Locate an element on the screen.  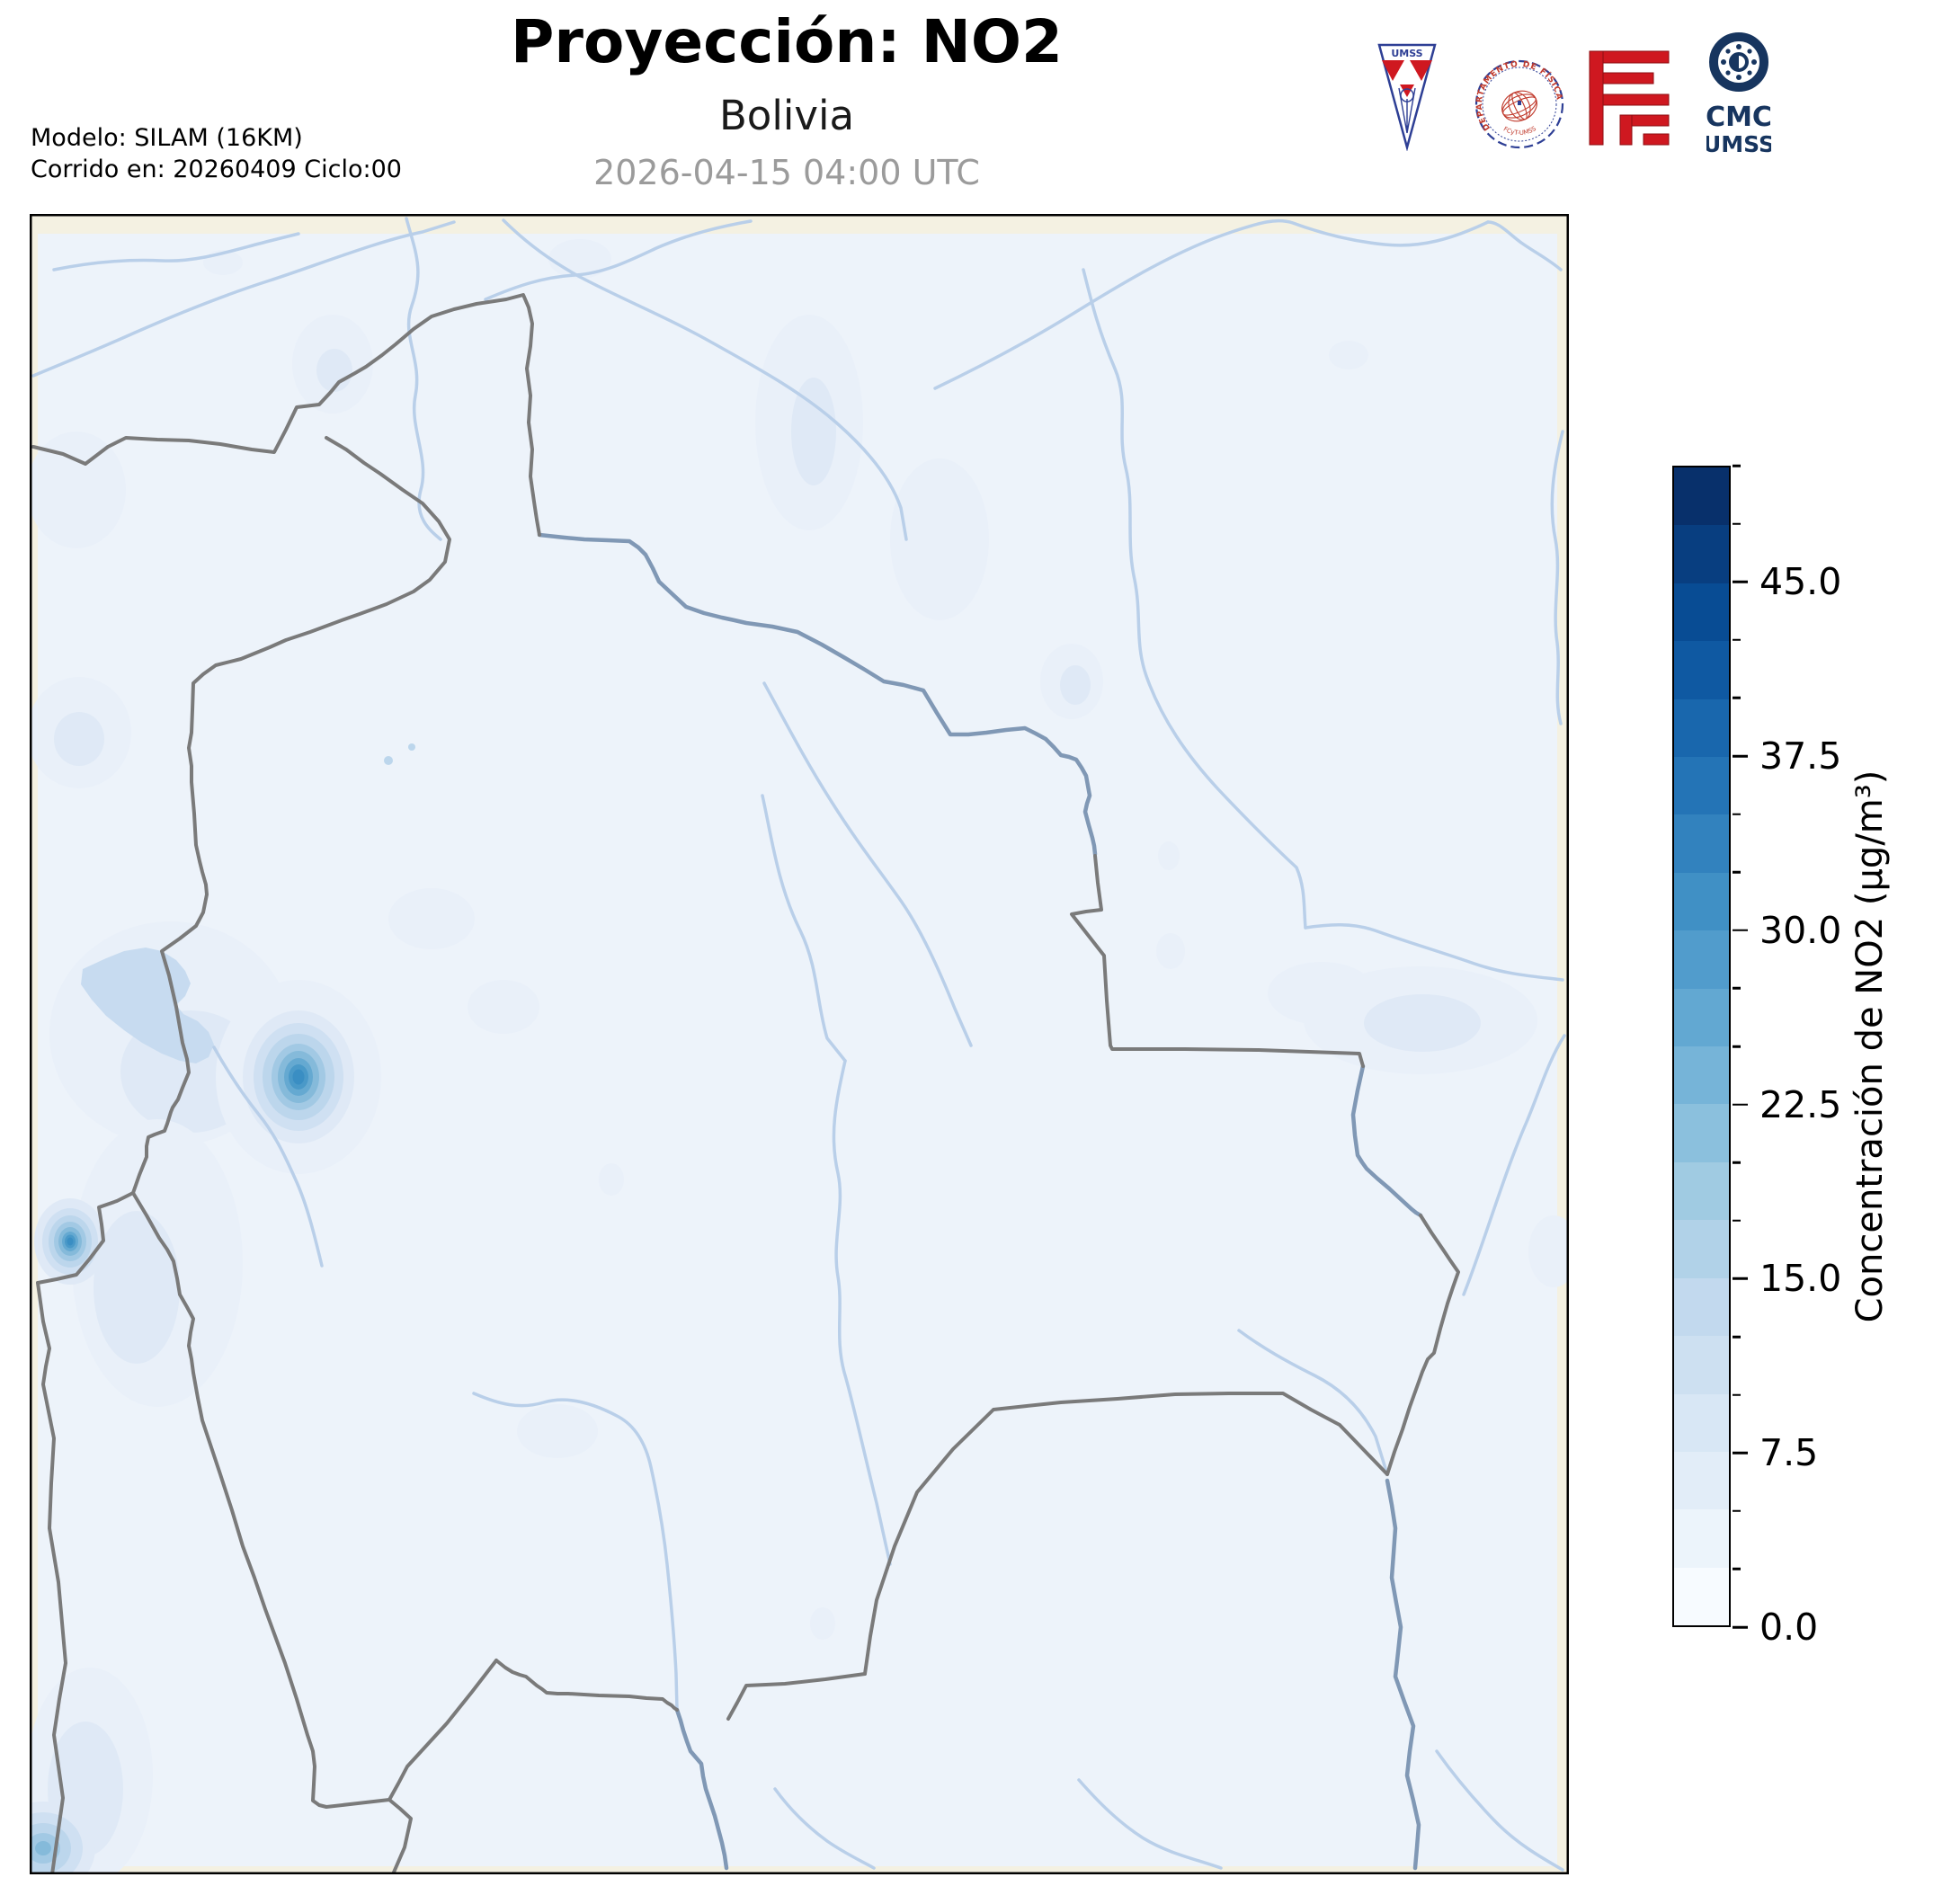
cmc-label-line1: CMC is located at coordinates (1738, 117).